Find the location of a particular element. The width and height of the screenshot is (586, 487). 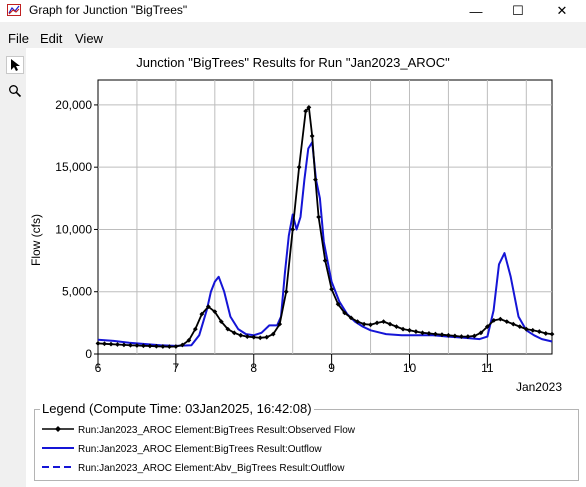

arrow-pointer-icon is located at coordinates (15, 65).